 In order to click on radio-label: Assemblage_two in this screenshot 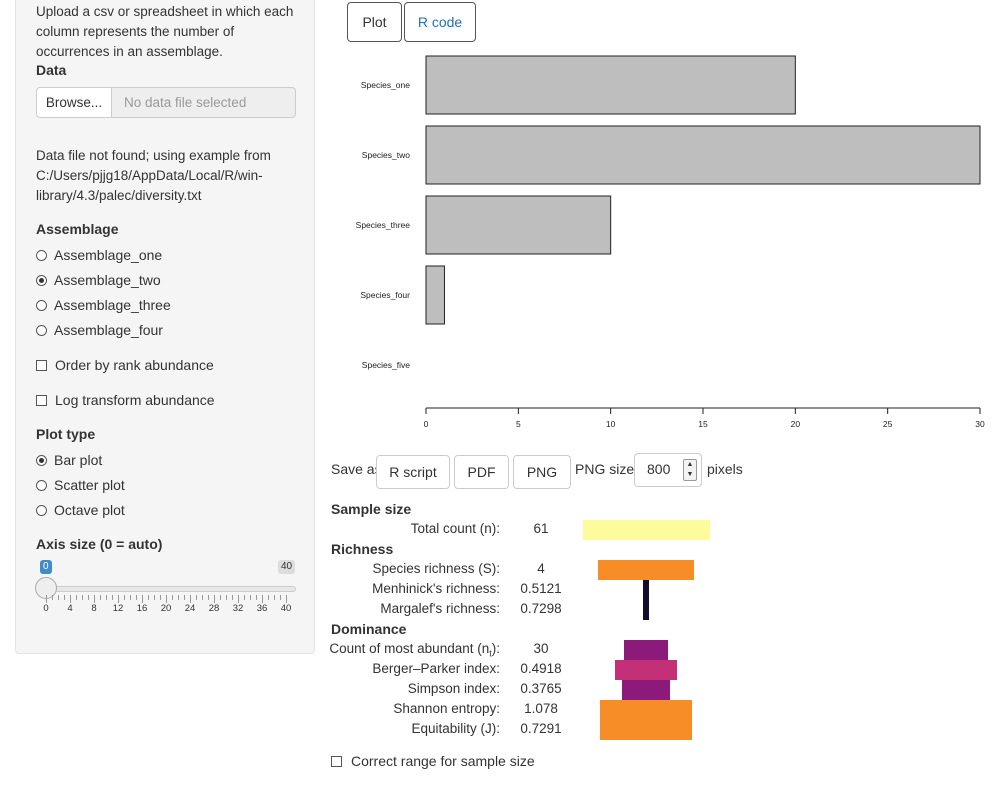, I will do `click(107, 280)`.